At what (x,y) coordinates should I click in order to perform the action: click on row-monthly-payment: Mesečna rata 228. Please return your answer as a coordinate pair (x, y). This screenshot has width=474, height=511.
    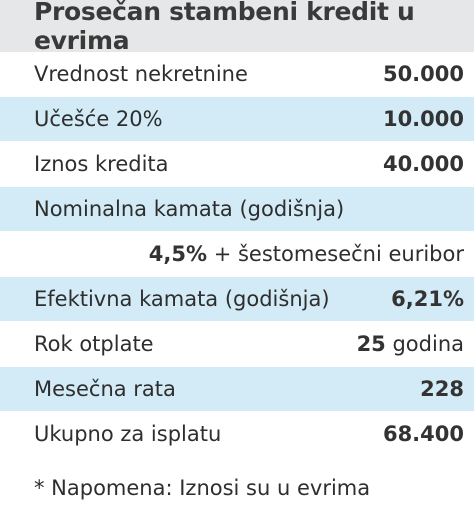
    Looking at the image, I should click on (237, 389).